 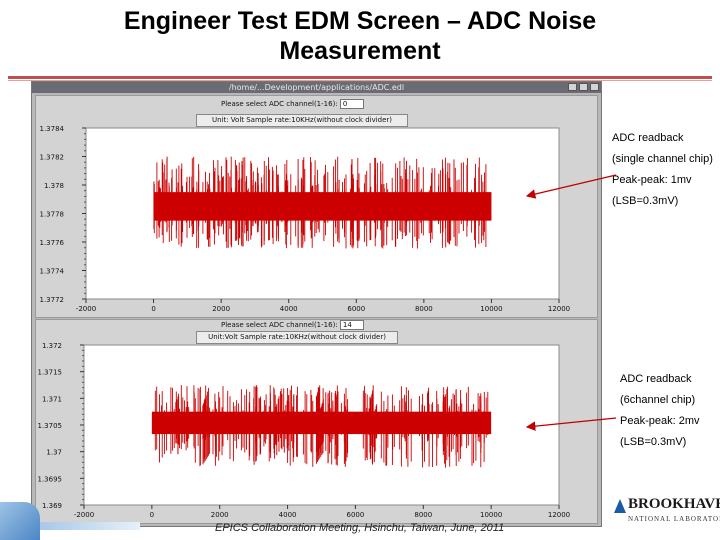 I want to click on annotation-1-line2: (single channel chip), so click(x=662, y=159).